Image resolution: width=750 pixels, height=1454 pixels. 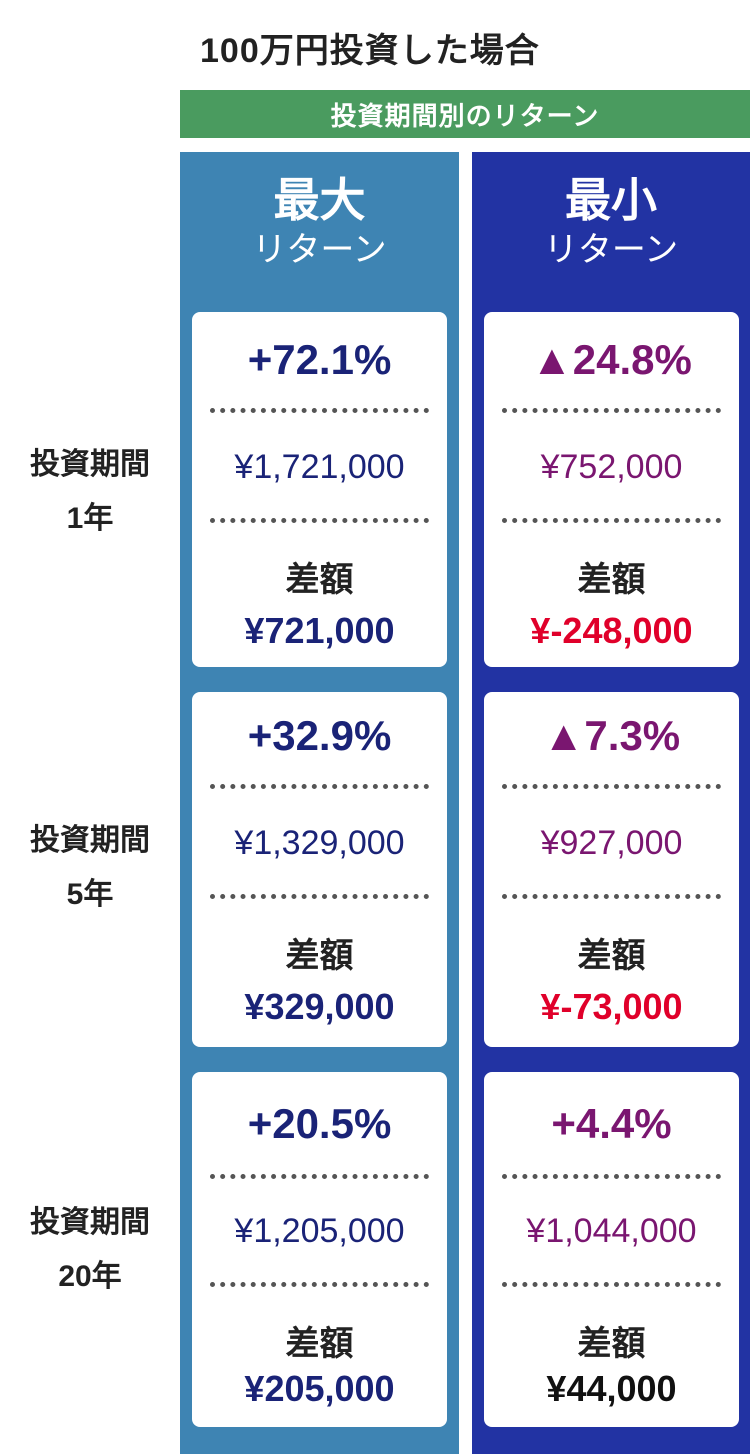 What do you see at coordinates (319, 467) in the screenshot?
I see `max-amount-1yr: ¥1,721,000` at bounding box center [319, 467].